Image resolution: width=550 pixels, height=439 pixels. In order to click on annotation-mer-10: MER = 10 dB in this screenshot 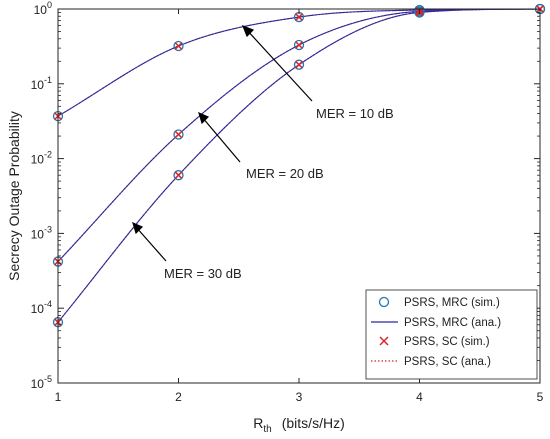, I will do `click(355, 113)`.